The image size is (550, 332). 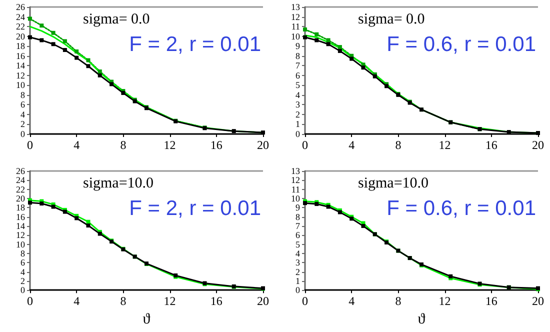 What do you see at coordinates (195, 208) in the screenshot?
I see `annotation: F = 2, r = 0.01` at bounding box center [195, 208].